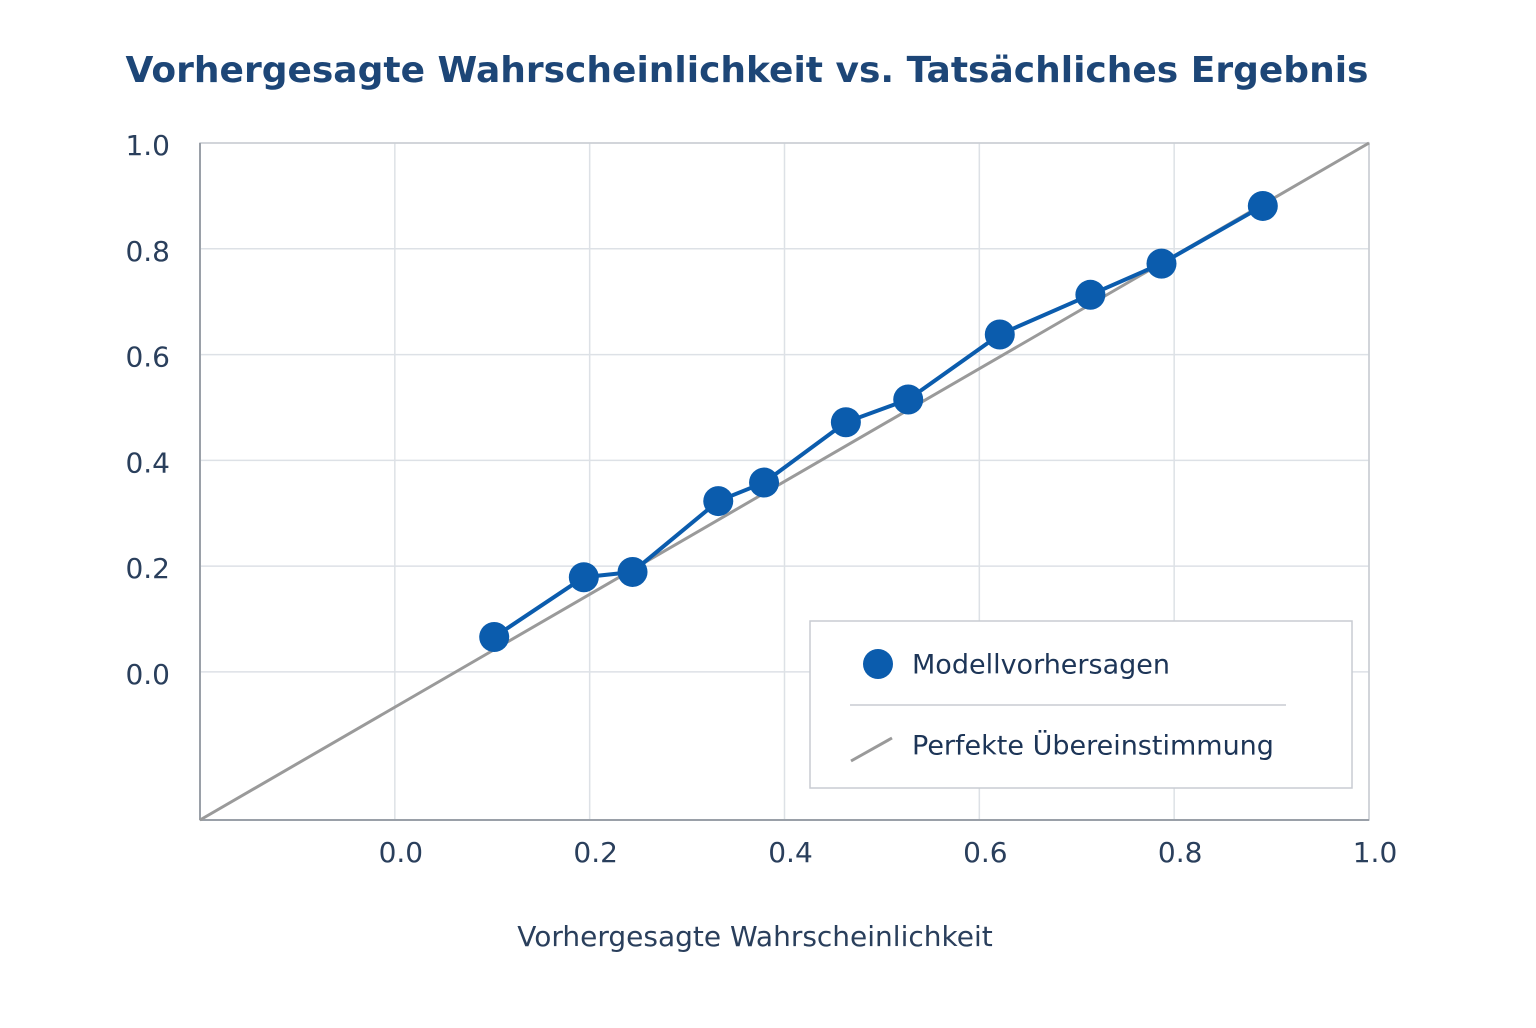 This screenshot has height=1028, width=1536. Describe the element at coordinates (790, 852) in the screenshot. I see `x-tick-label: 0.4` at that location.